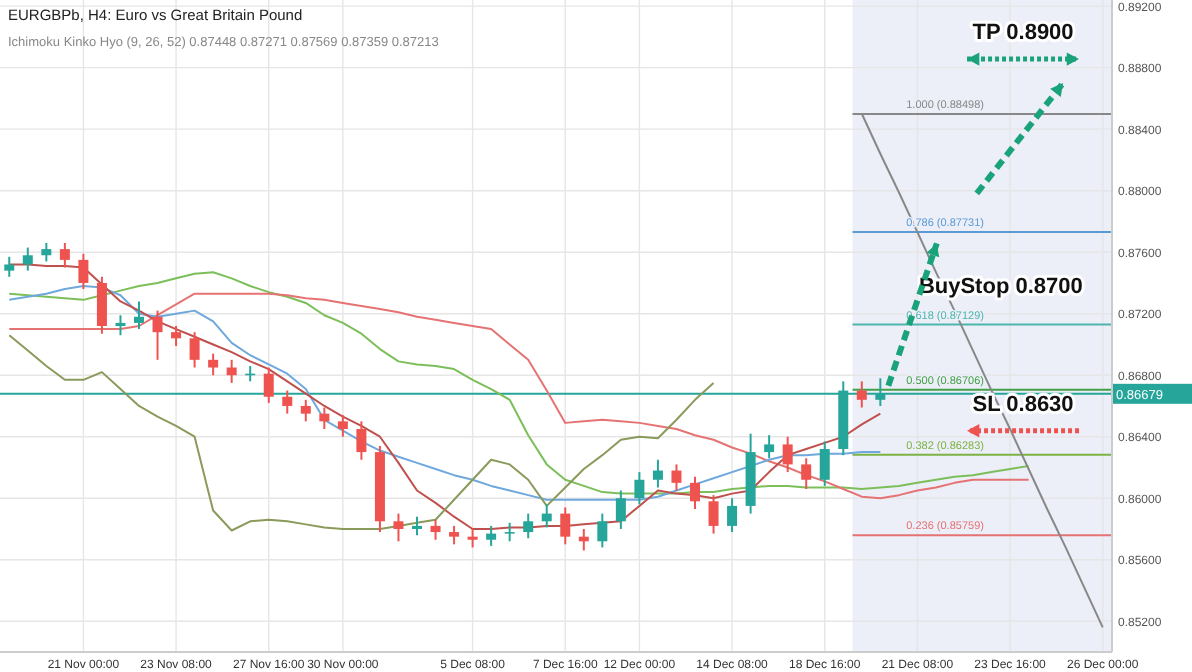  What do you see at coordinates (1023, 33) in the screenshot?
I see `annotation: TP 0.8900` at bounding box center [1023, 33].